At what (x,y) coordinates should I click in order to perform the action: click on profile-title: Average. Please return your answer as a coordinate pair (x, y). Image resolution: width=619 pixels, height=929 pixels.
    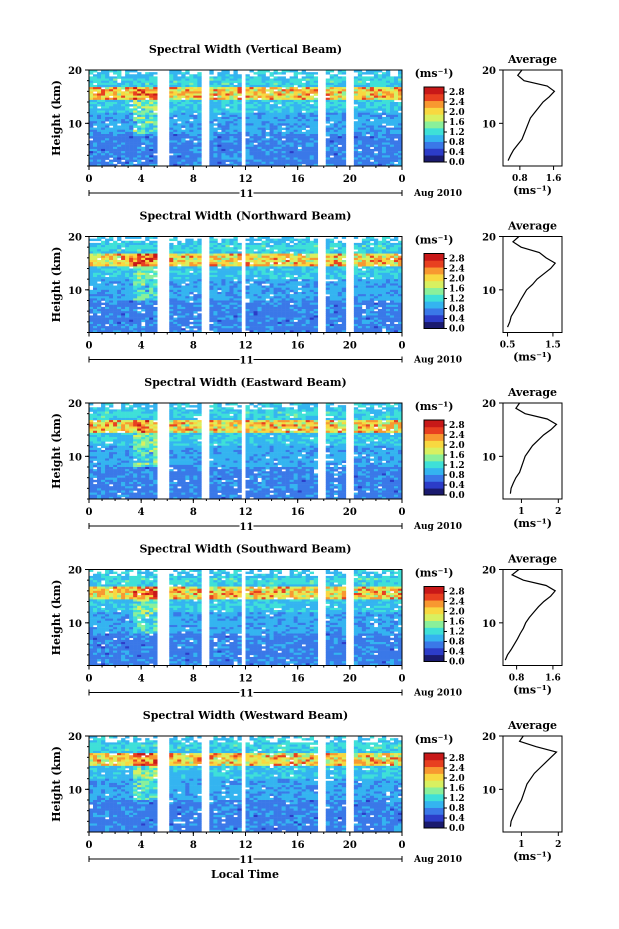
    Looking at the image, I should click on (532, 59).